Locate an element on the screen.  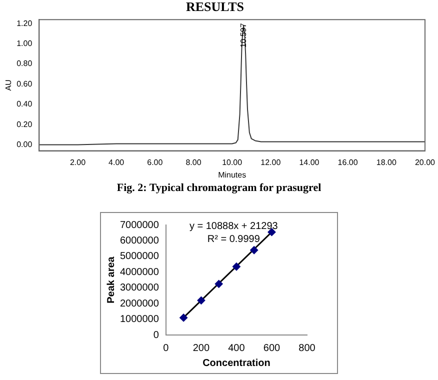
y-tick-label: 0 is located at coordinates (156, 335).